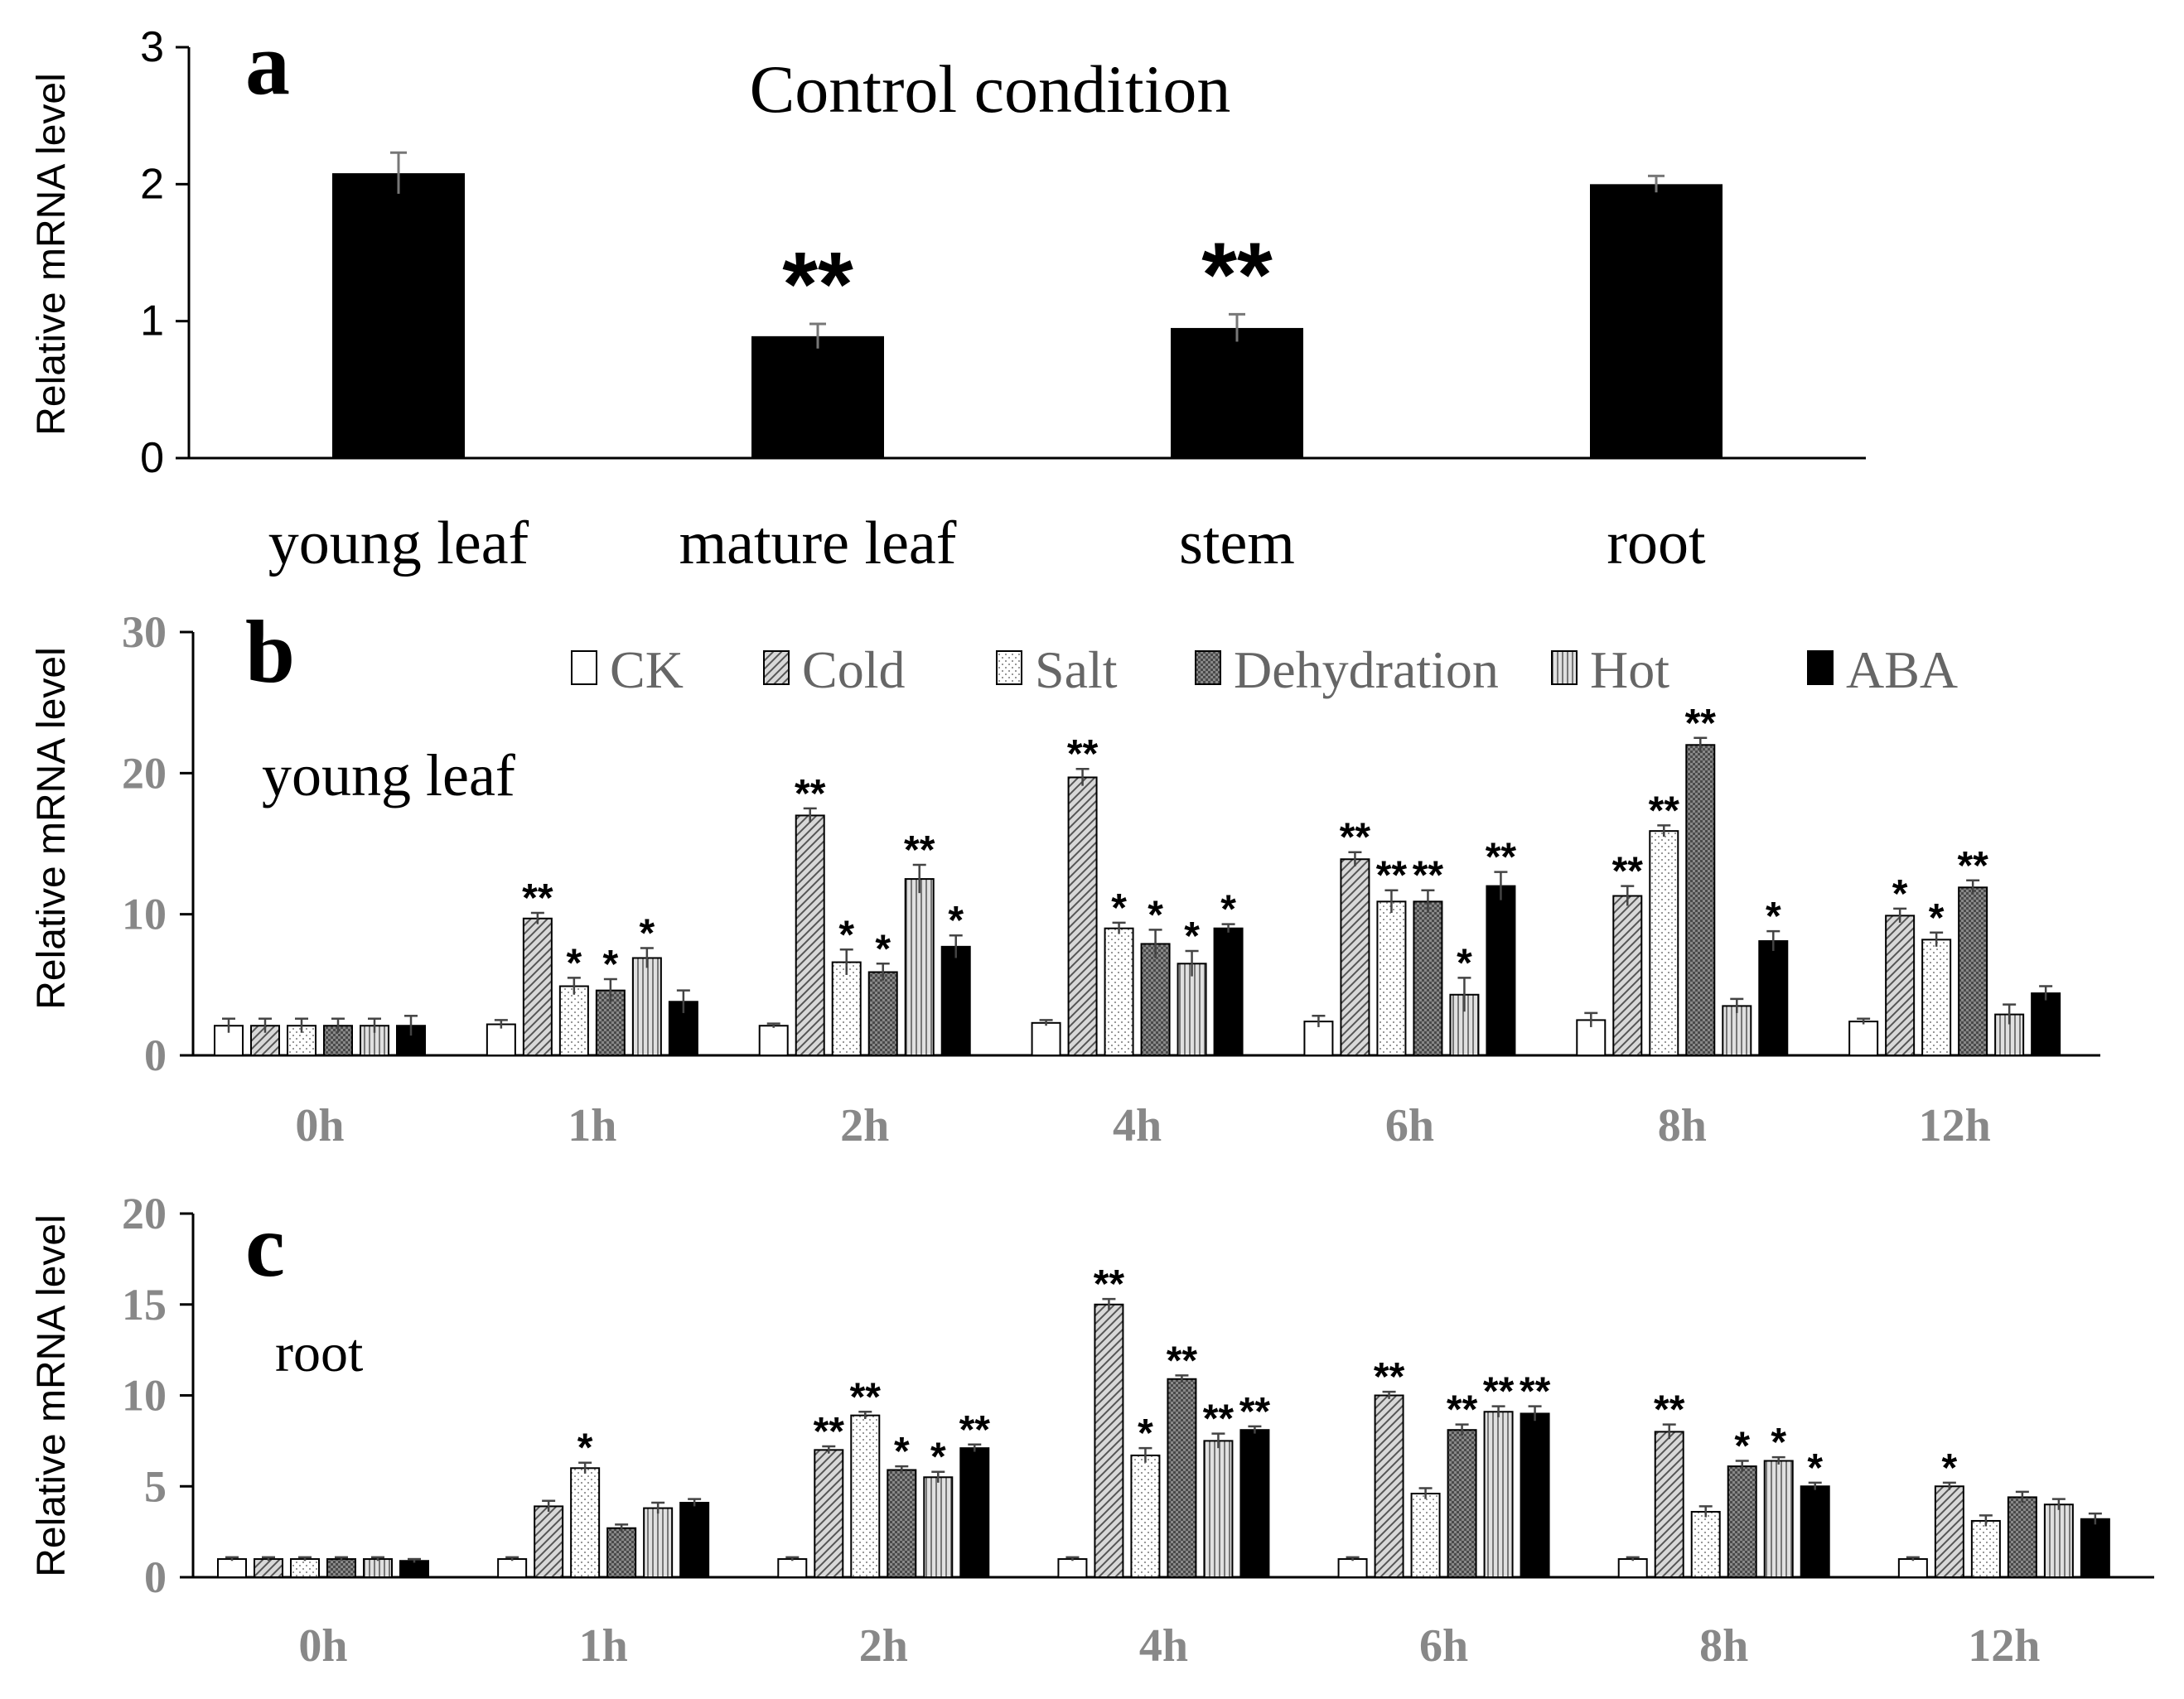 The height and width of the screenshot is (1699, 2184). I want to click on x-tick-label: 8h, so click(1723, 1646).